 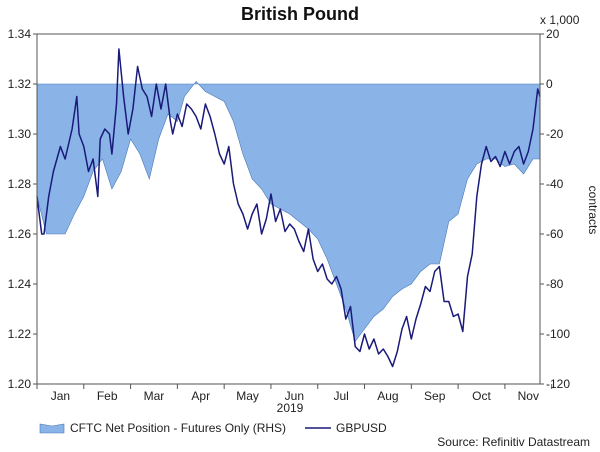 I want to click on left-axis-tick-label: 1.32, so click(x=20, y=84).